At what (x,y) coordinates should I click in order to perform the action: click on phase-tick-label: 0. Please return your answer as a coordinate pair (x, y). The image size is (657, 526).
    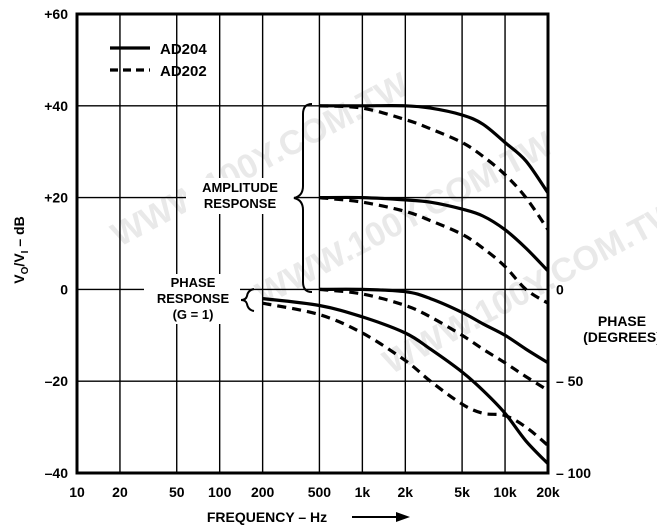
    Looking at the image, I should click on (560, 289).